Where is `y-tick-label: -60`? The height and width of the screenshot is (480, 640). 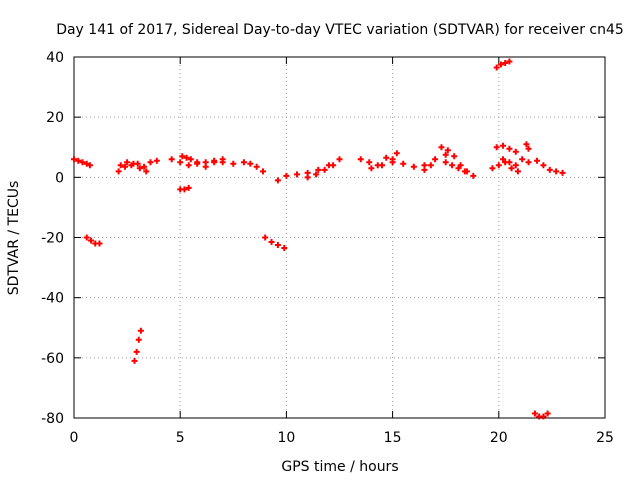 y-tick-label: -60 is located at coordinates (52, 359).